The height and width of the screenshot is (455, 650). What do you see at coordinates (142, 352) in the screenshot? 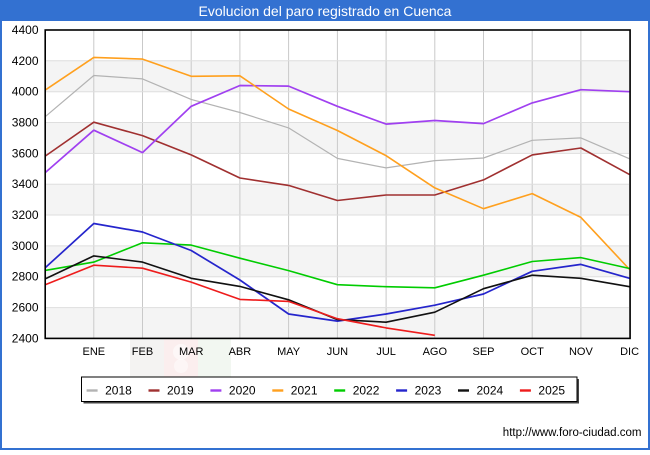
I see `svg-text: FEB` at bounding box center [142, 352].